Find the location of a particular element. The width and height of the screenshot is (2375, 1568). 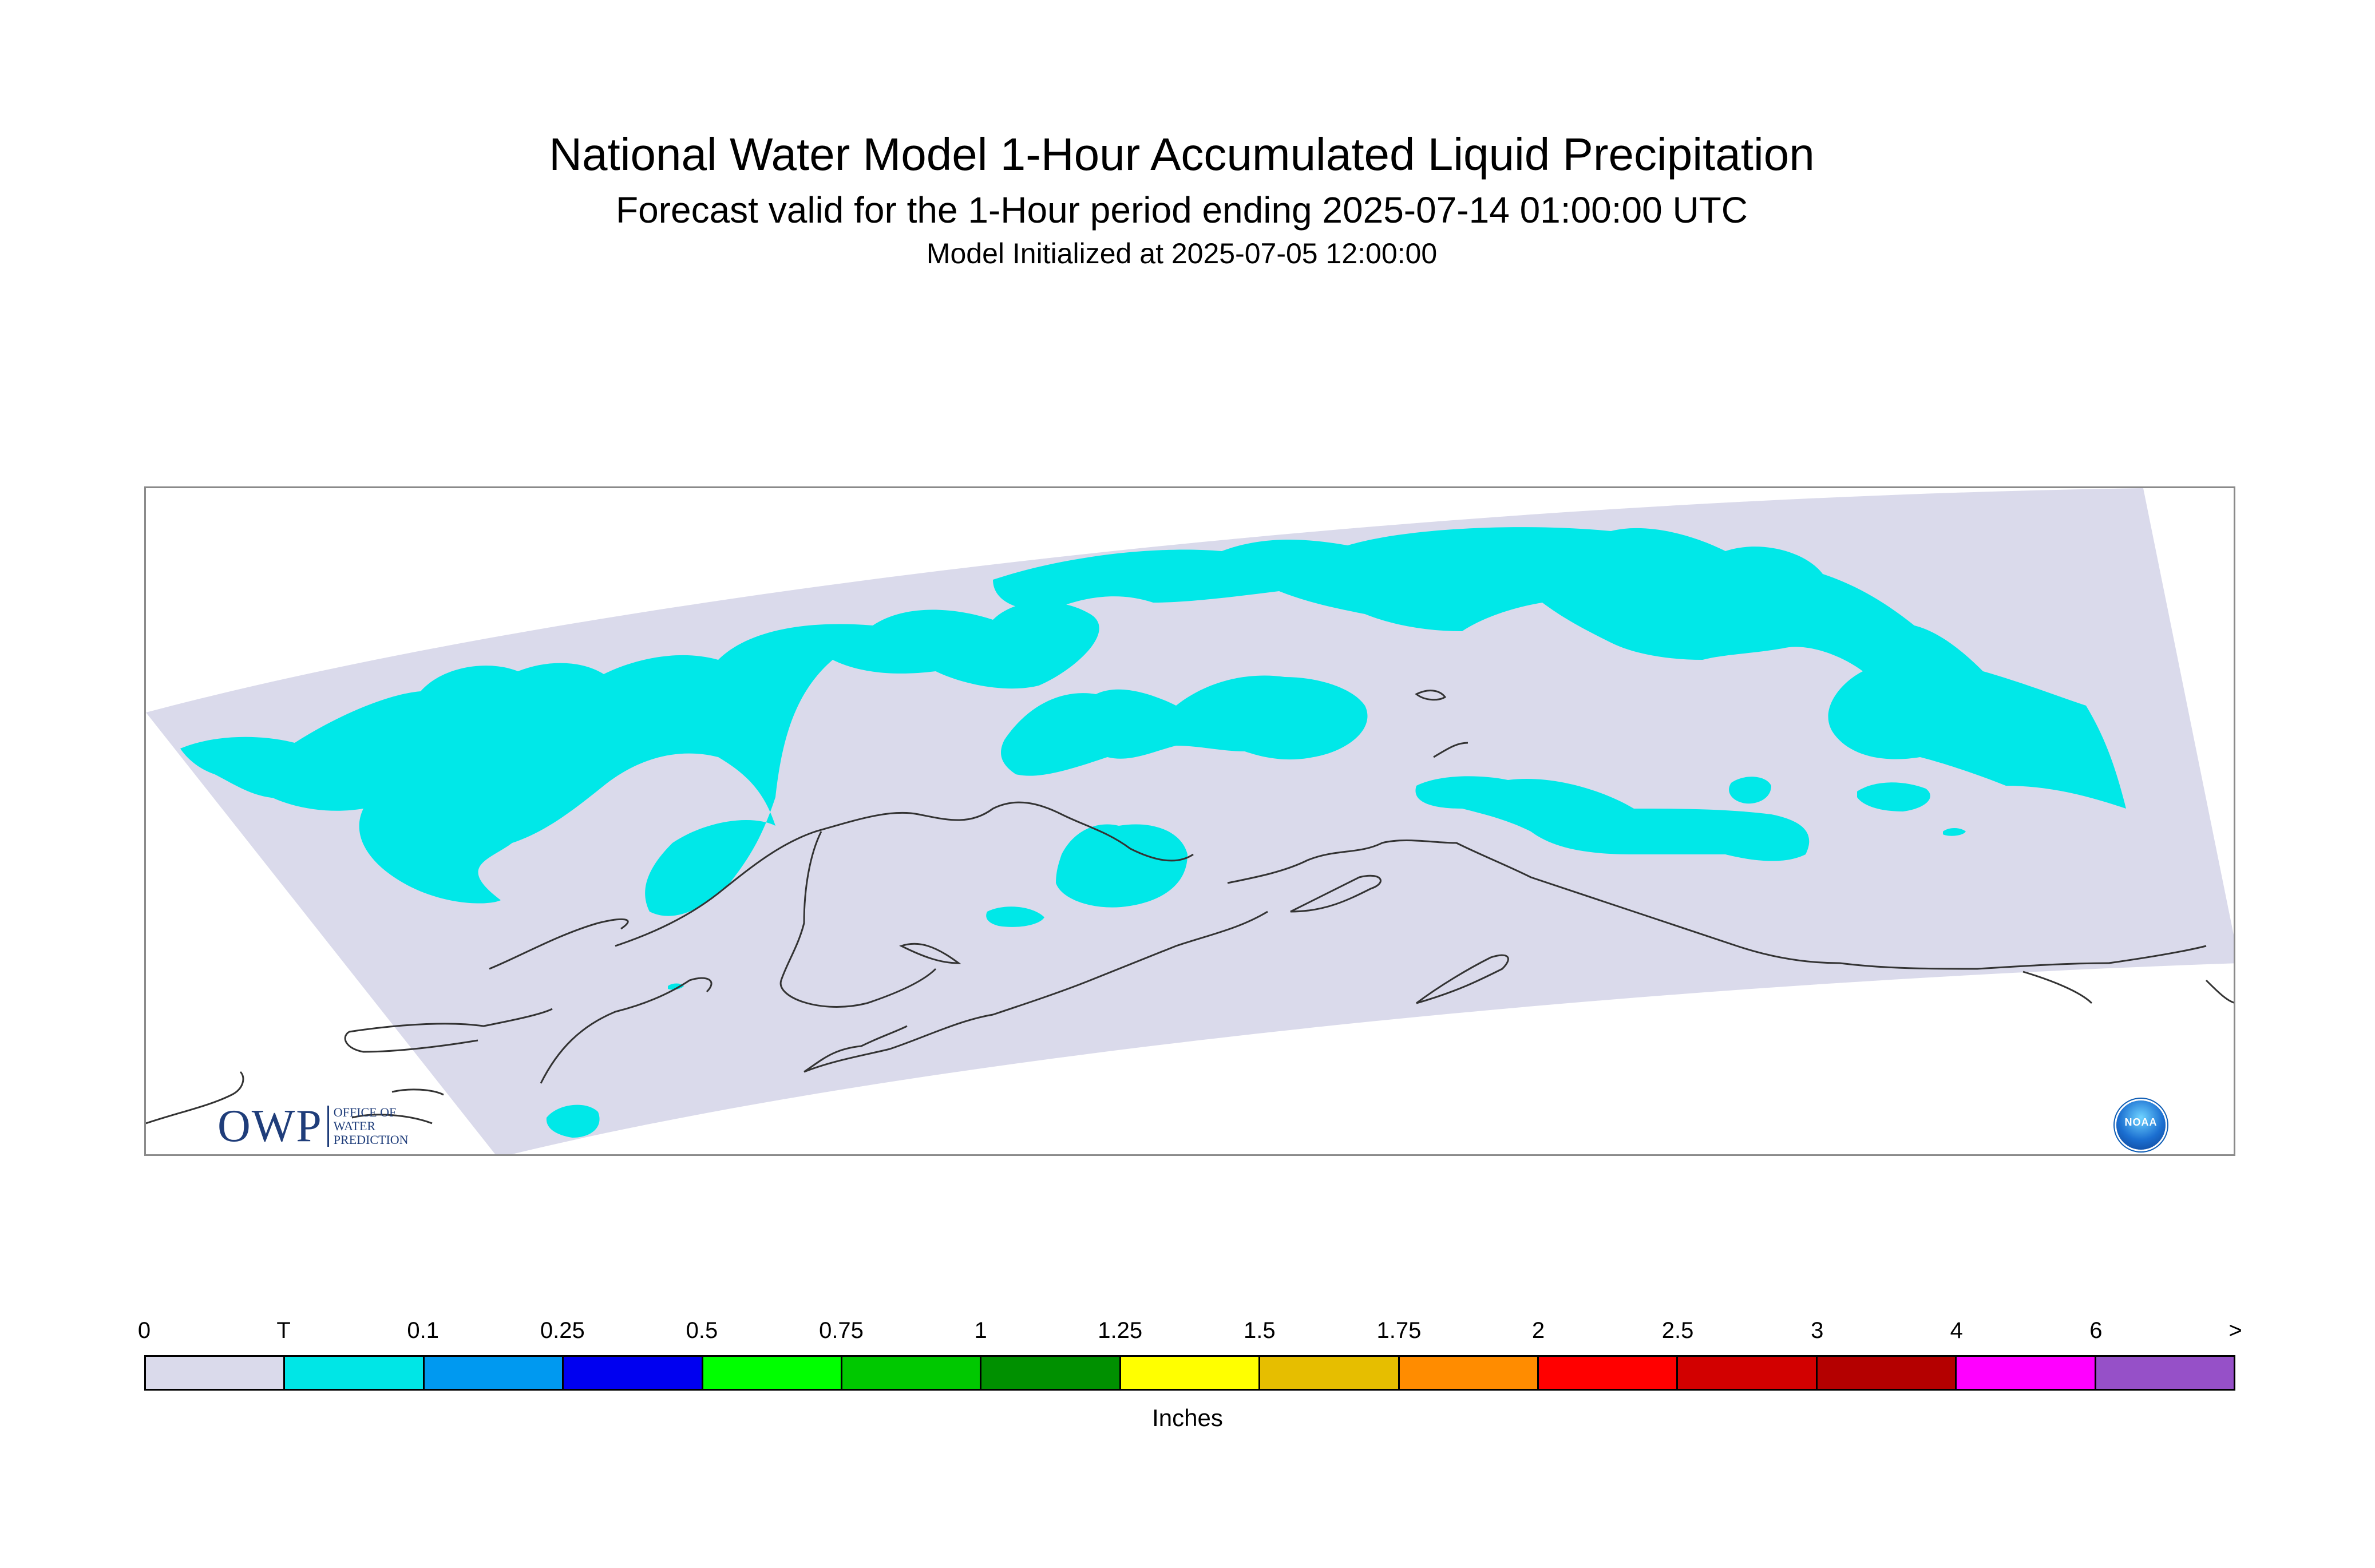

colorbar-tick-label: 1.75 is located at coordinates (1399, 1330).